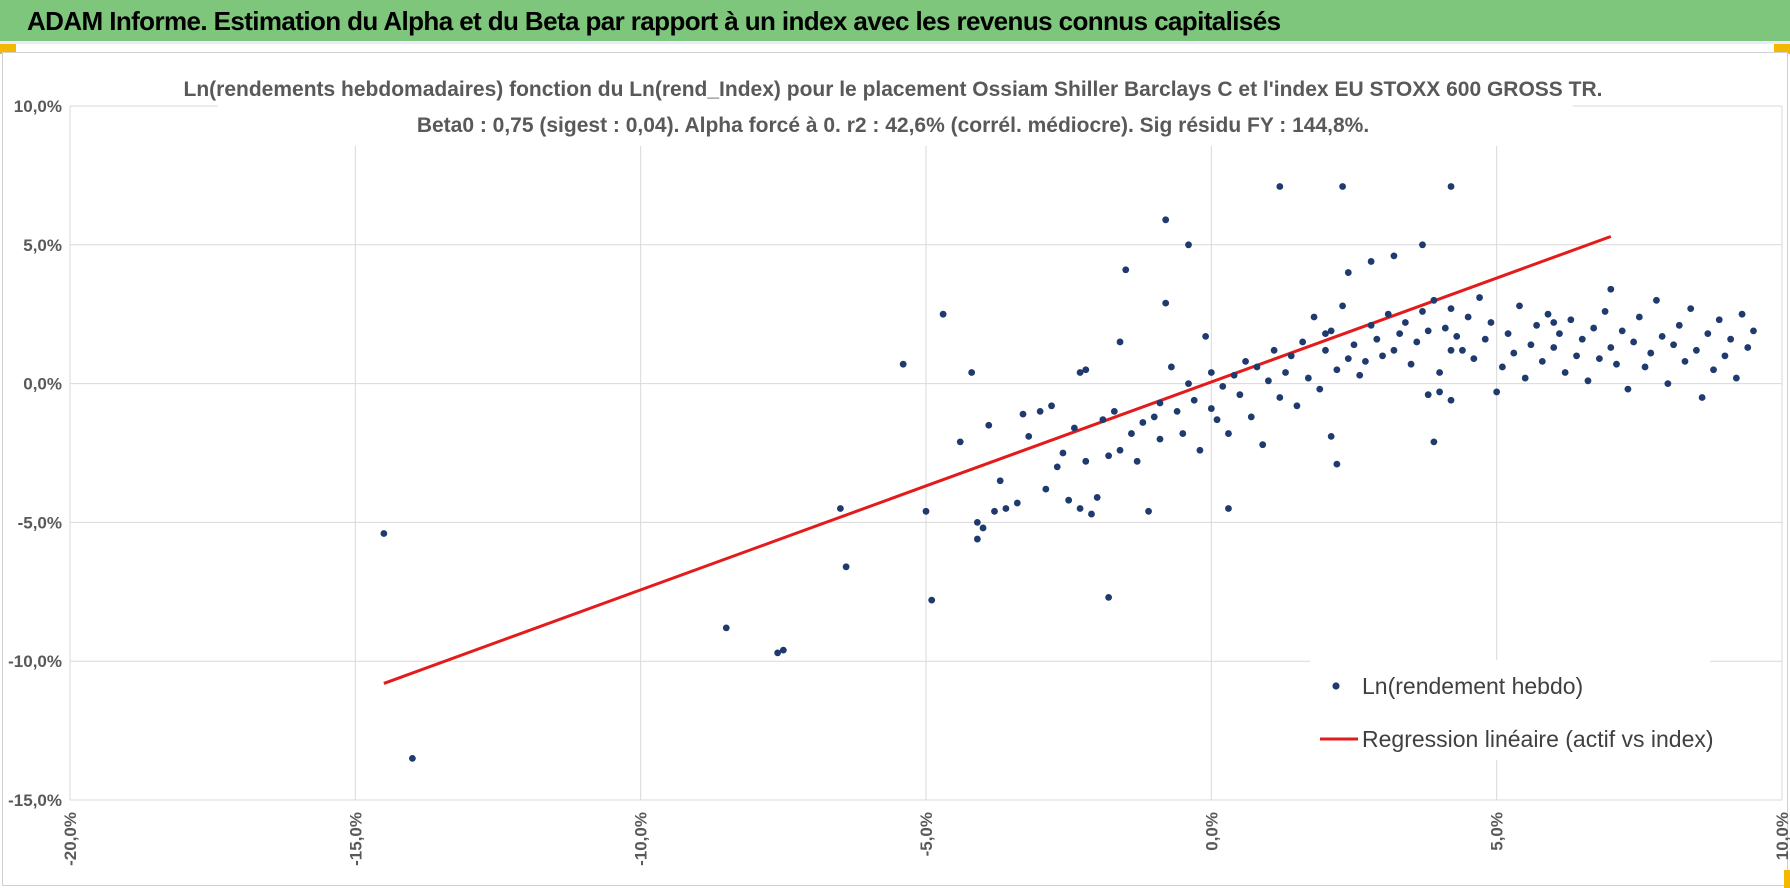 This screenshot has height=888, width=1790. Describe the element at coordinates (1538, 739) in the screenshot. I see `legend-label-regression: Regression linéaire (actif vs index)` at that location.